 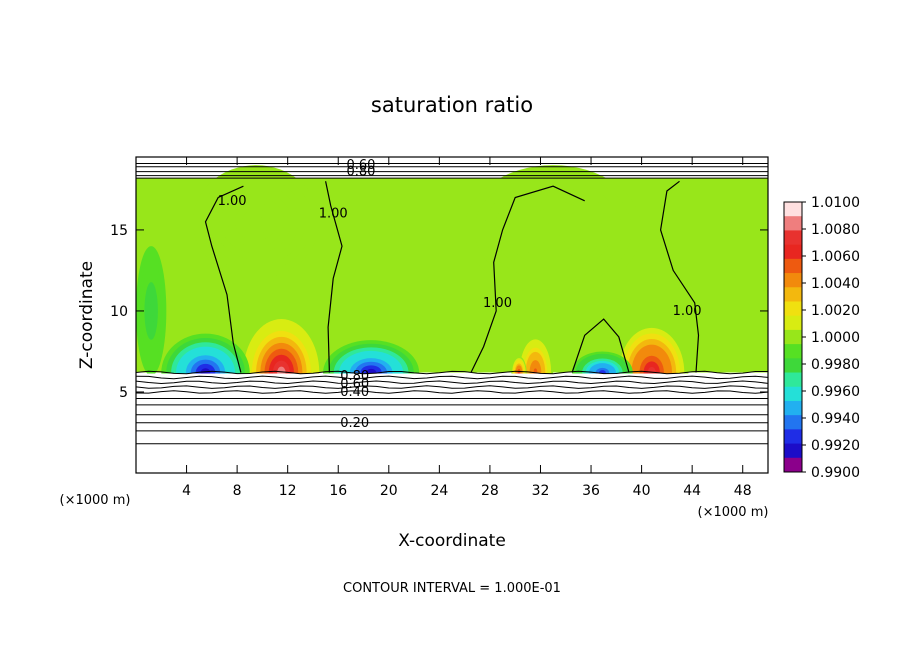 What do you see at coordinates (541, 491) in the screenshot?
I see `x-tick-label: 32` at bounding box center [541, 491].